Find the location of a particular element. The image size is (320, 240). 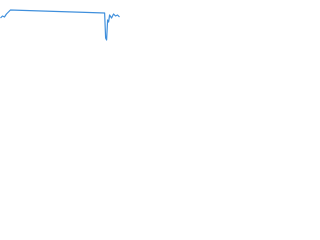

line is located at coordinates (60, 25).